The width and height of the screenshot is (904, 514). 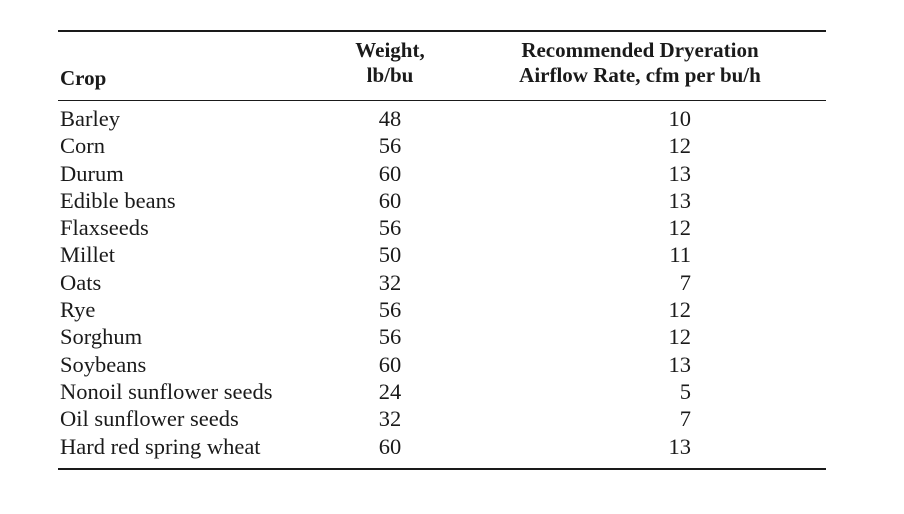 What do you see at coordinates (685, 391) in the screenshot?
I see `cell-airflow: 5` at bounding box center [685, 391].